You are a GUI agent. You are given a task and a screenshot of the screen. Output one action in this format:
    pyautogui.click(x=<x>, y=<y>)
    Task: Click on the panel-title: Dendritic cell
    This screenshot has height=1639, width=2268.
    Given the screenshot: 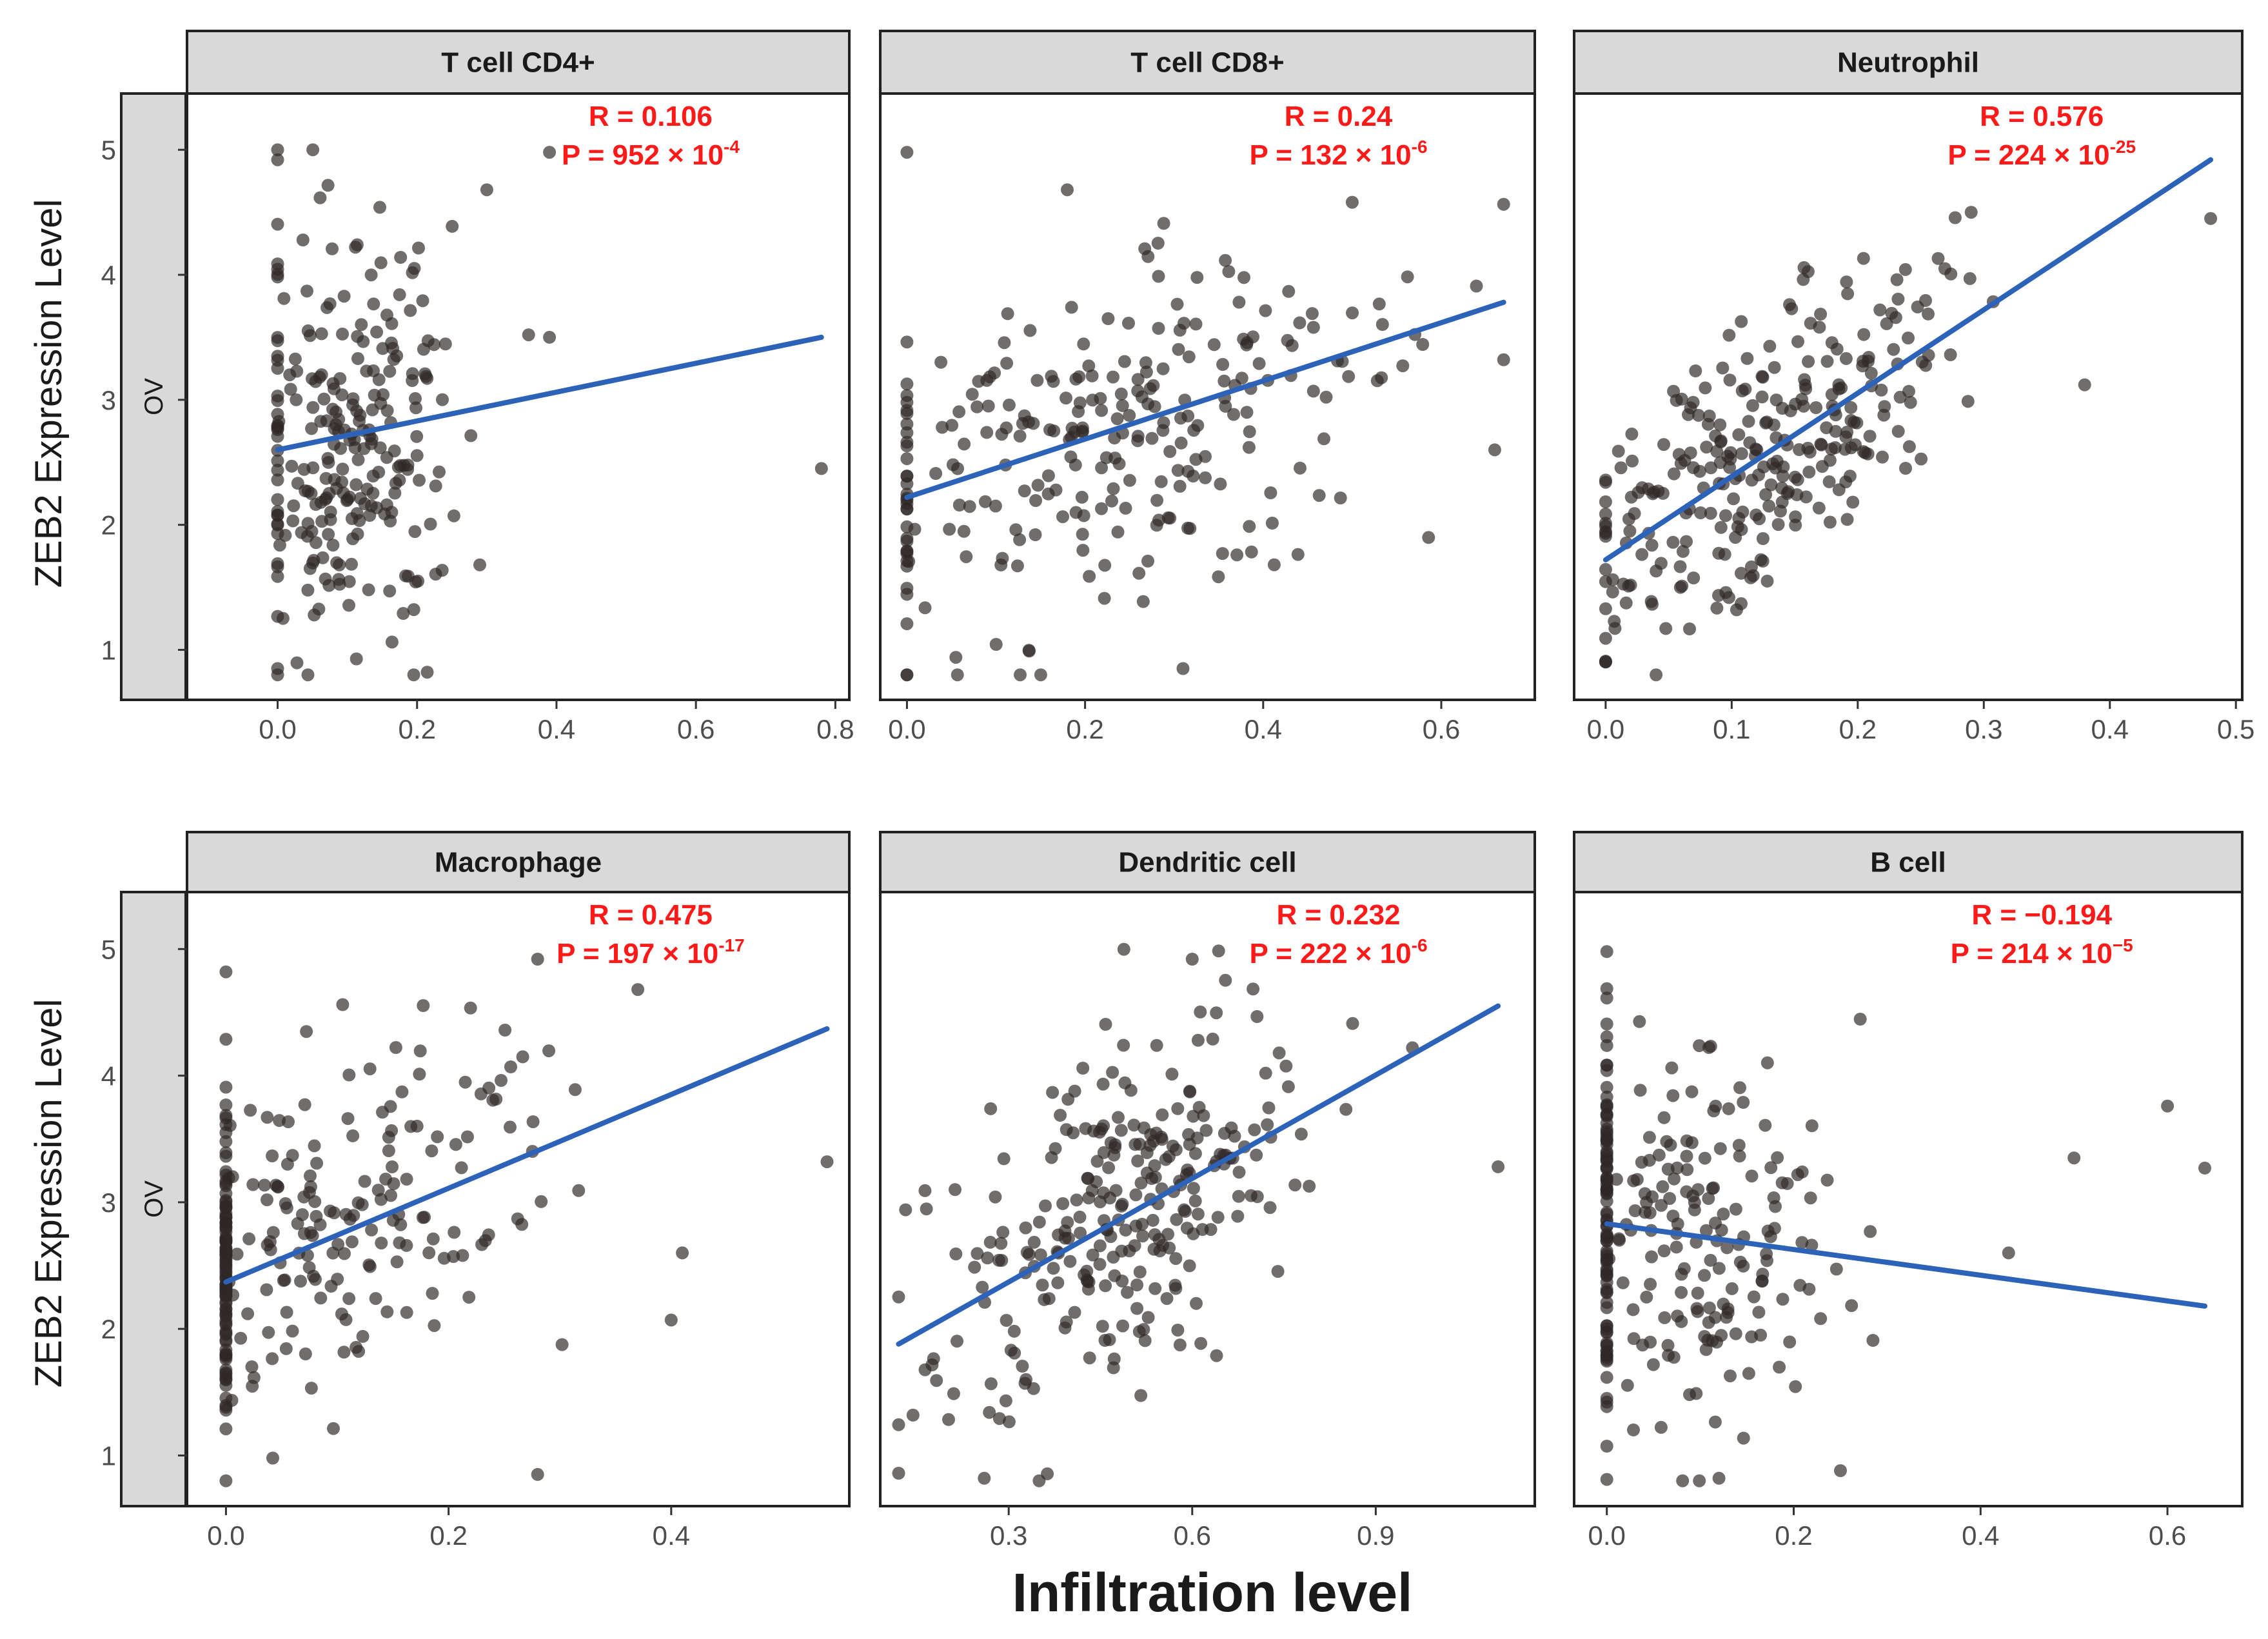 What is the action you would take?
    pyautogui.click(x=1207, y=863)
    